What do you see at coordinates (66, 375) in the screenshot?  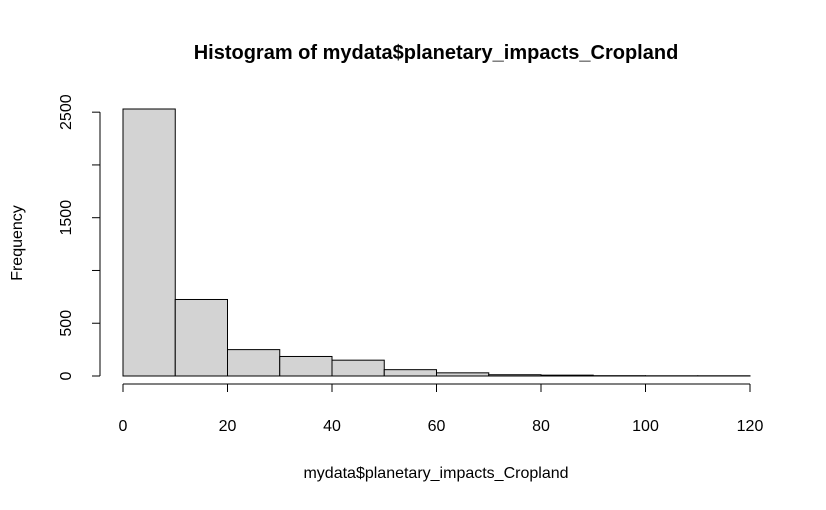 I see `y-tick-label: 0` at bounding box center [66, 375].